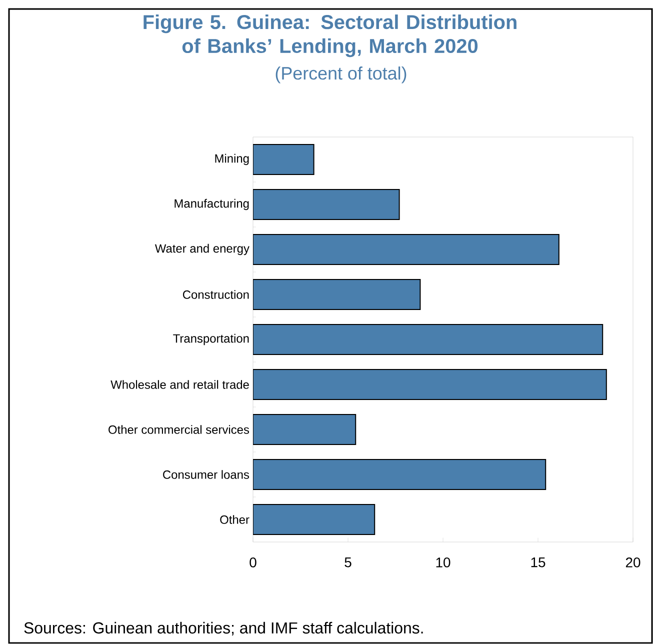 This screenshot has width=653, height=644. Describe the element at coordinates (348, 563) in the screenshot. I see `x-tick-label: 5` at that location.